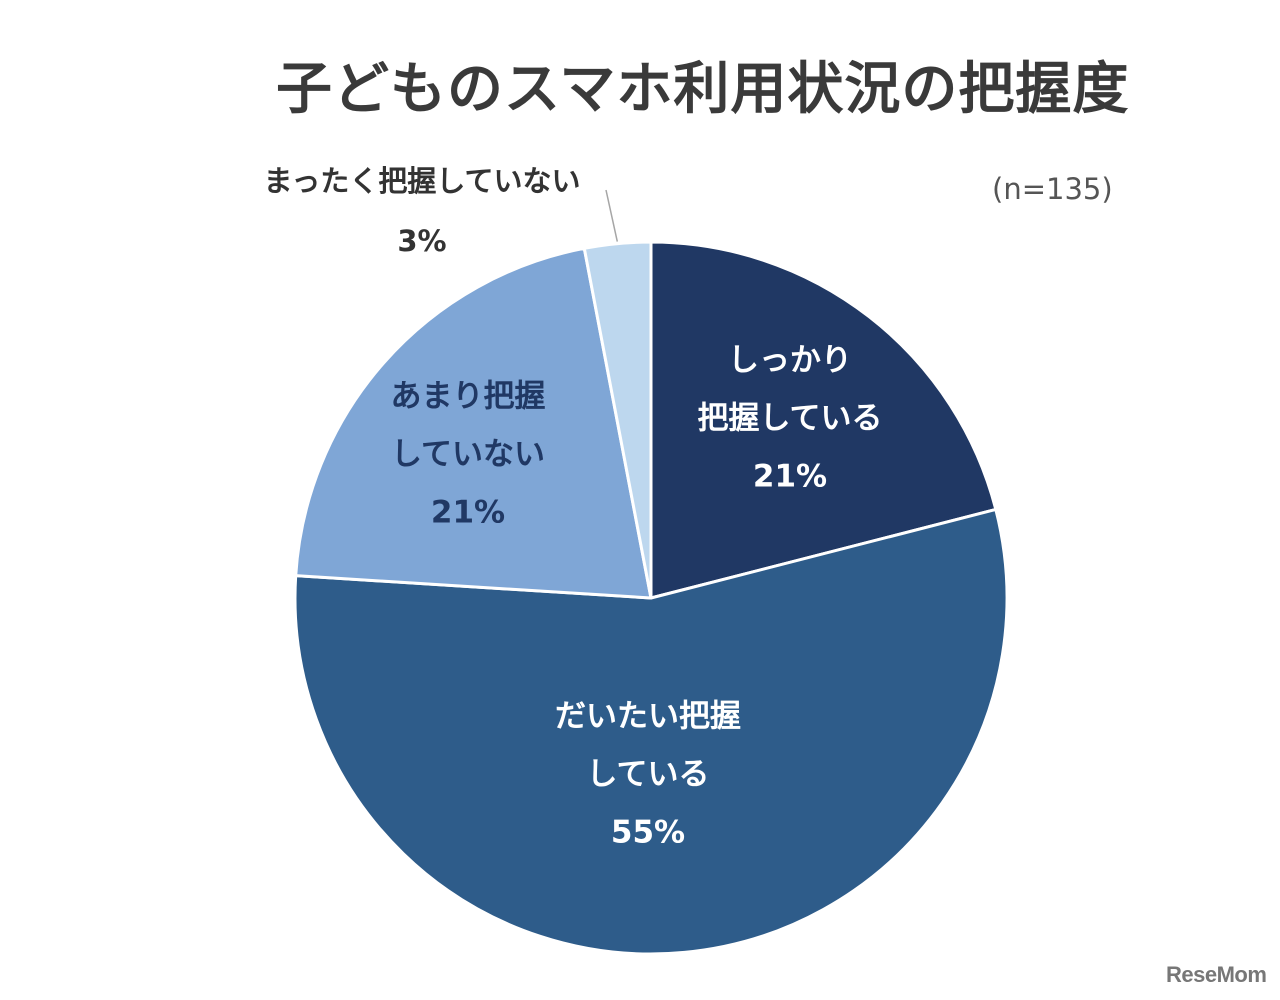 This screenshot has width=1280, height=1000. What do you see at coordinates (790, 361) in the screenshot?
I see `slice-category-label: しっかり` at bounding box center [790, 361].